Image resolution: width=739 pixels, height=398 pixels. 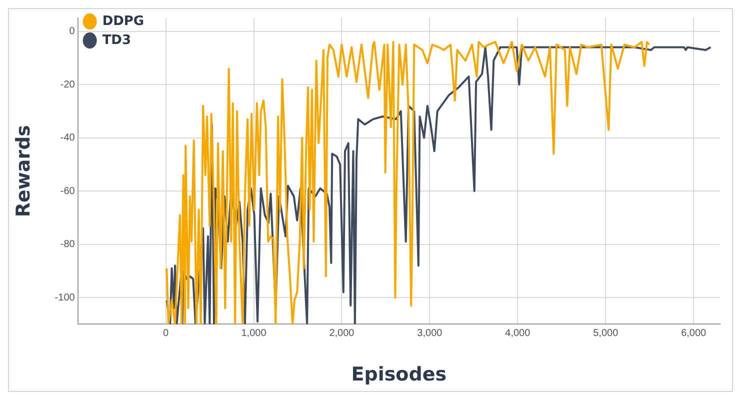 I want to click on y-tick-label: -100, so click(x=65, y=298).